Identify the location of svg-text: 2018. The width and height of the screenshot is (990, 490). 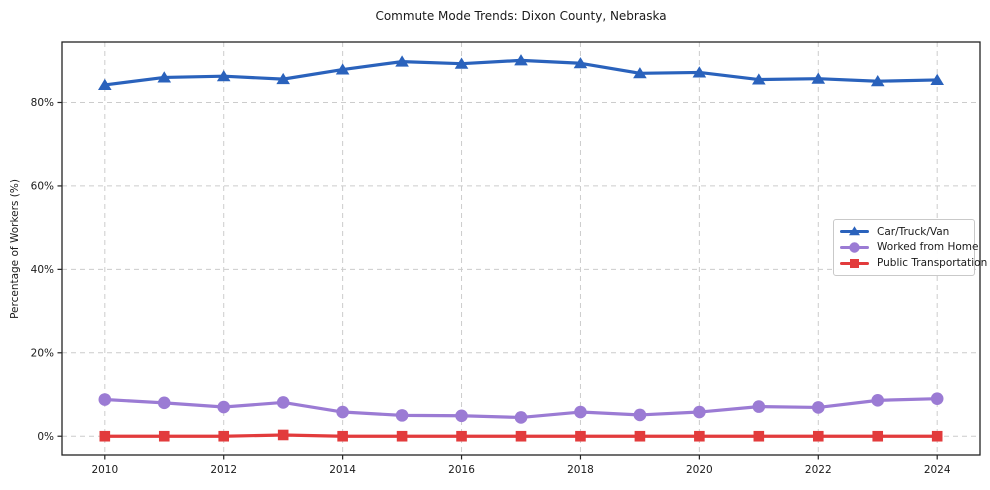
(580, 470).